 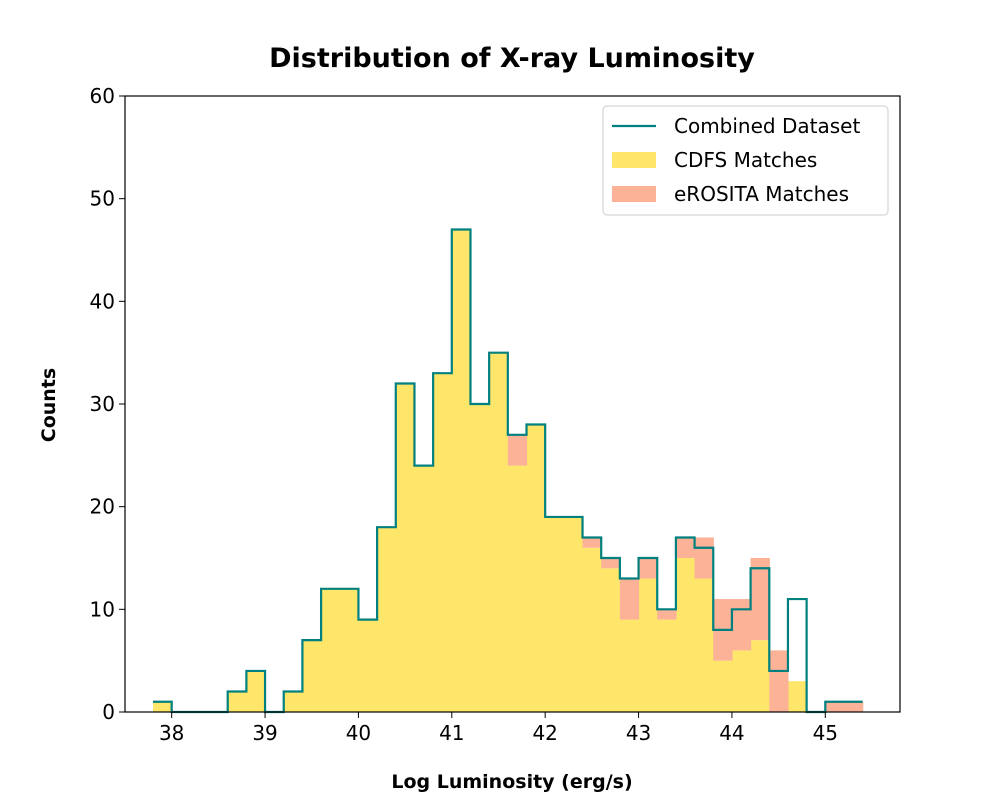 I want to click on legend-label-erosita-matches: eROSITA Matches, so click(x=761, y=194).